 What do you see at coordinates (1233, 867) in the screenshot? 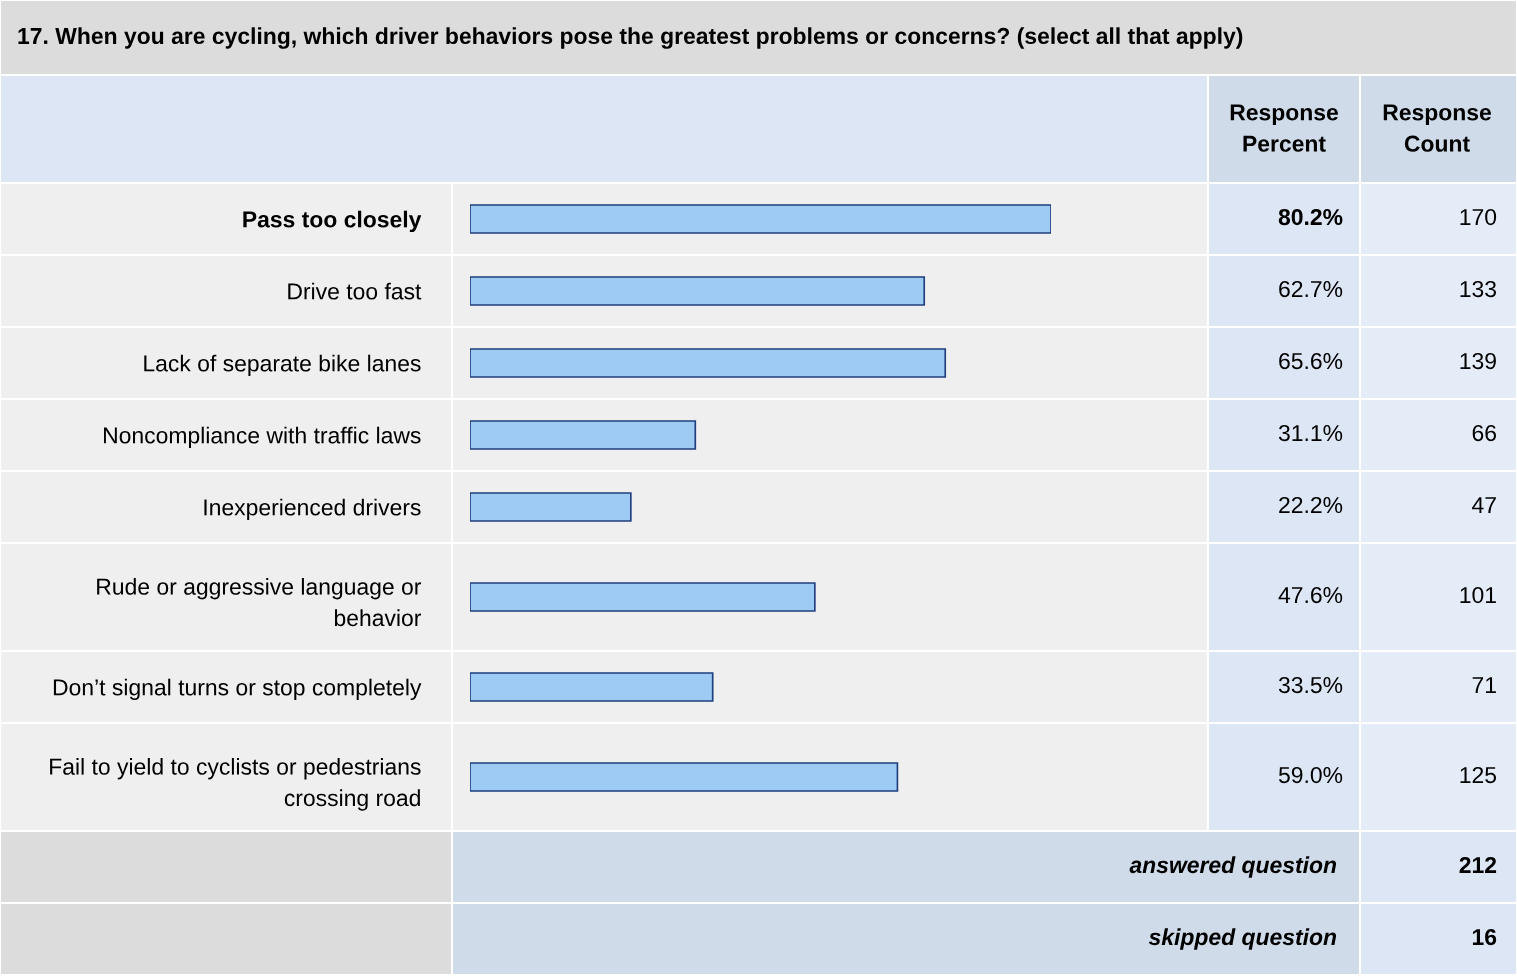
I see `text: answered question` at bounding box center [1233, 867].